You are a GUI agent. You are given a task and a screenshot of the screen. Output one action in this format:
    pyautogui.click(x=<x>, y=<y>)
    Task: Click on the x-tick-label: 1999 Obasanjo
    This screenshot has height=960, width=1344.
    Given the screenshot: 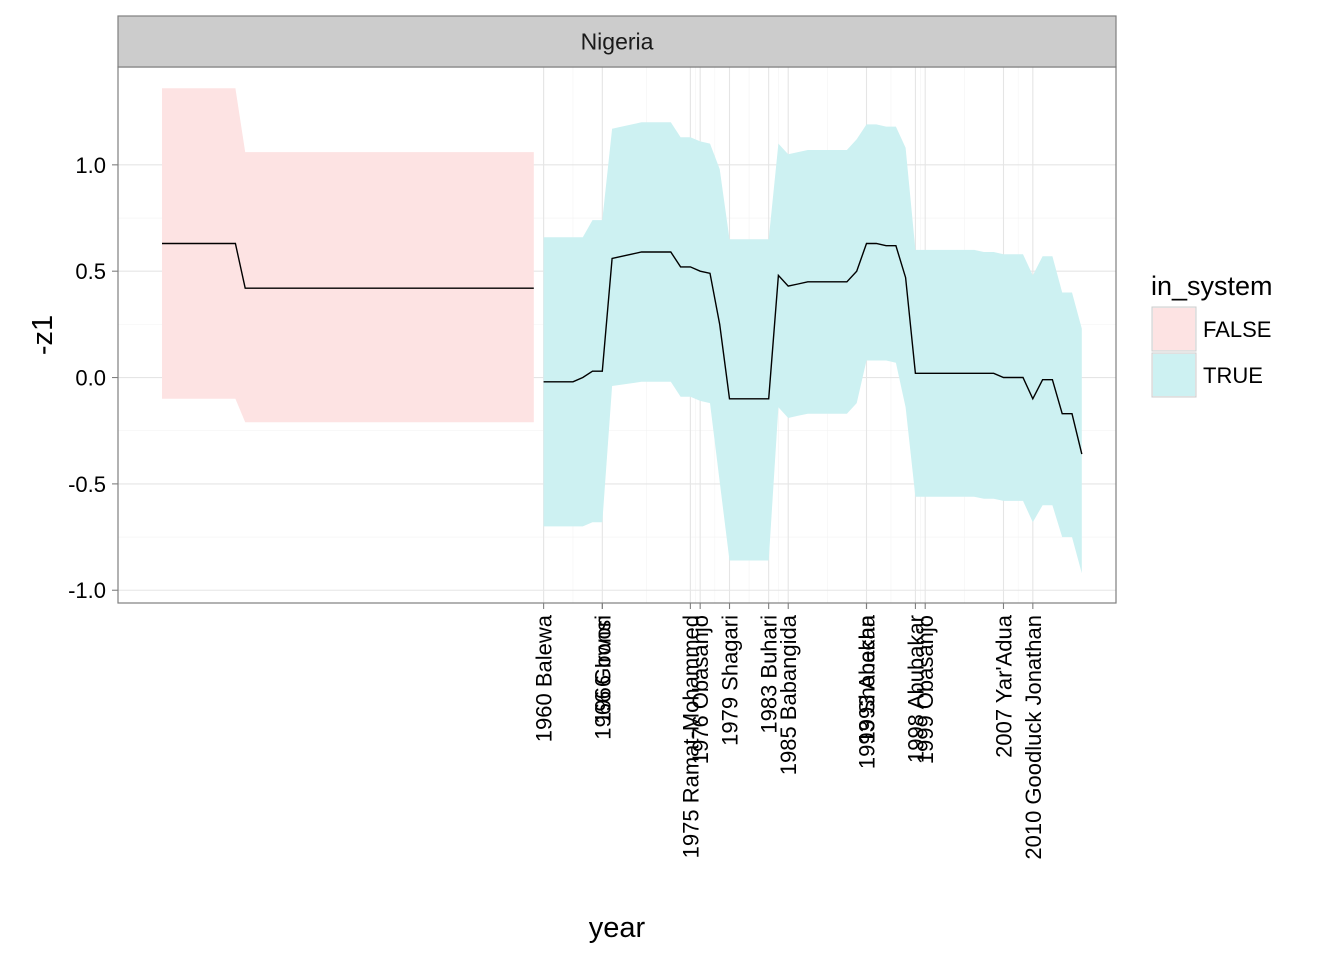 What is the action you would take?
    pyautogui.click(x=925, y=689)
    